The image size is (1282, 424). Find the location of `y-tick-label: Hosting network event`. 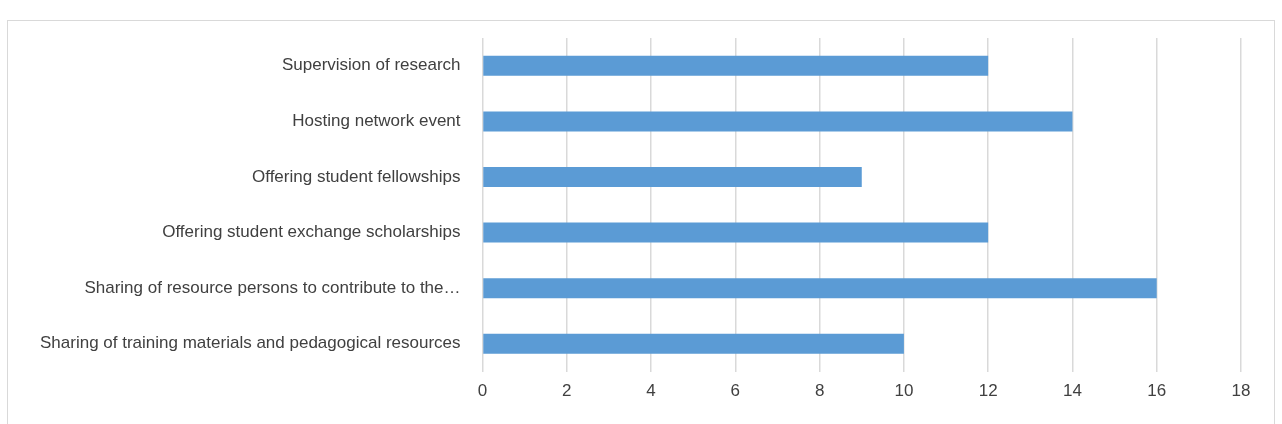

y-tick-label: Hosting network event is located at coordinates (376, 121).